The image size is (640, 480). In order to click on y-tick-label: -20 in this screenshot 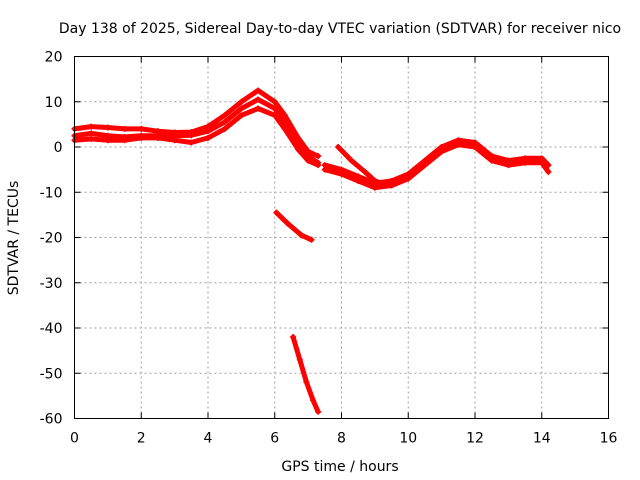, I will do `click(51, 239)`.